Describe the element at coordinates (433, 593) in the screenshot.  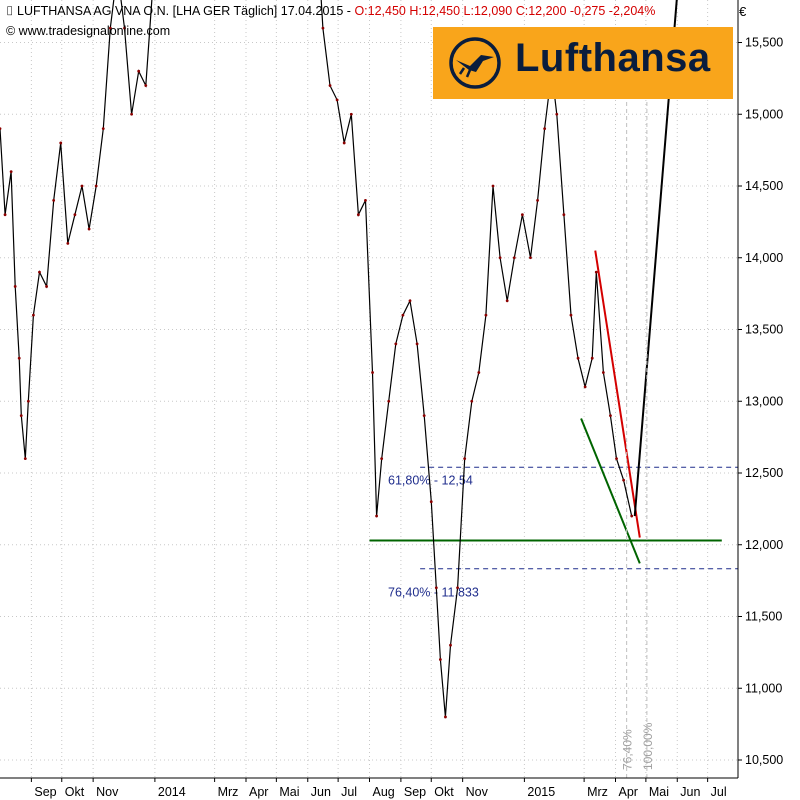
I see `fib-level-label: 76,40% - 11,833` at that location.